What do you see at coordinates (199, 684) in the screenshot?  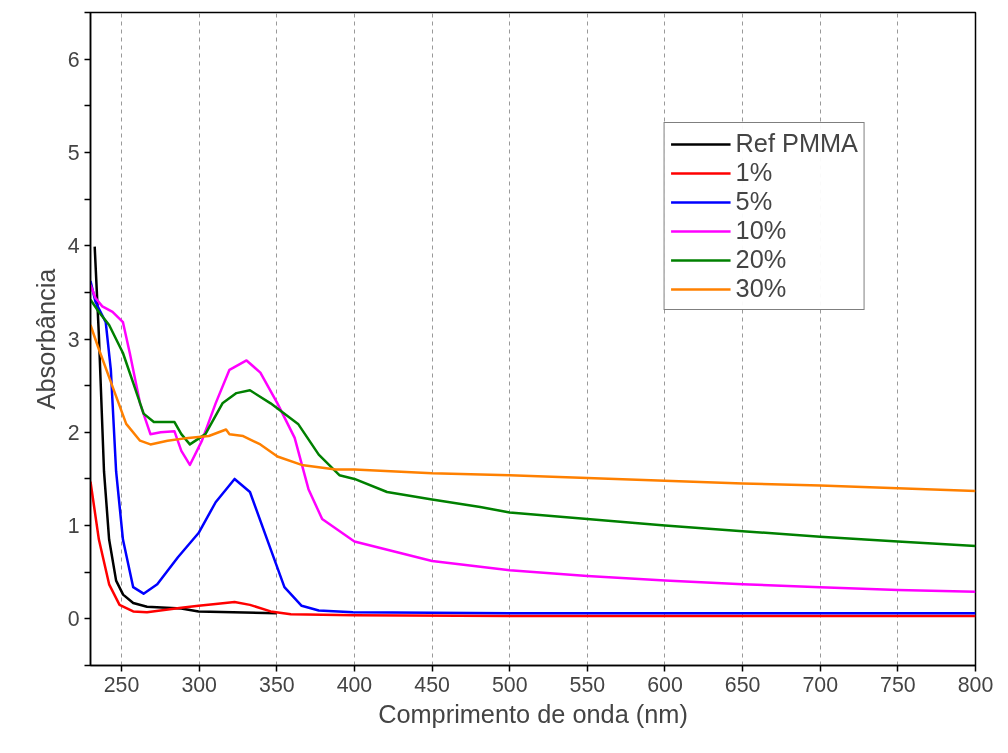 I see `x-tick-label: 300` at bounding box center [199, 684].